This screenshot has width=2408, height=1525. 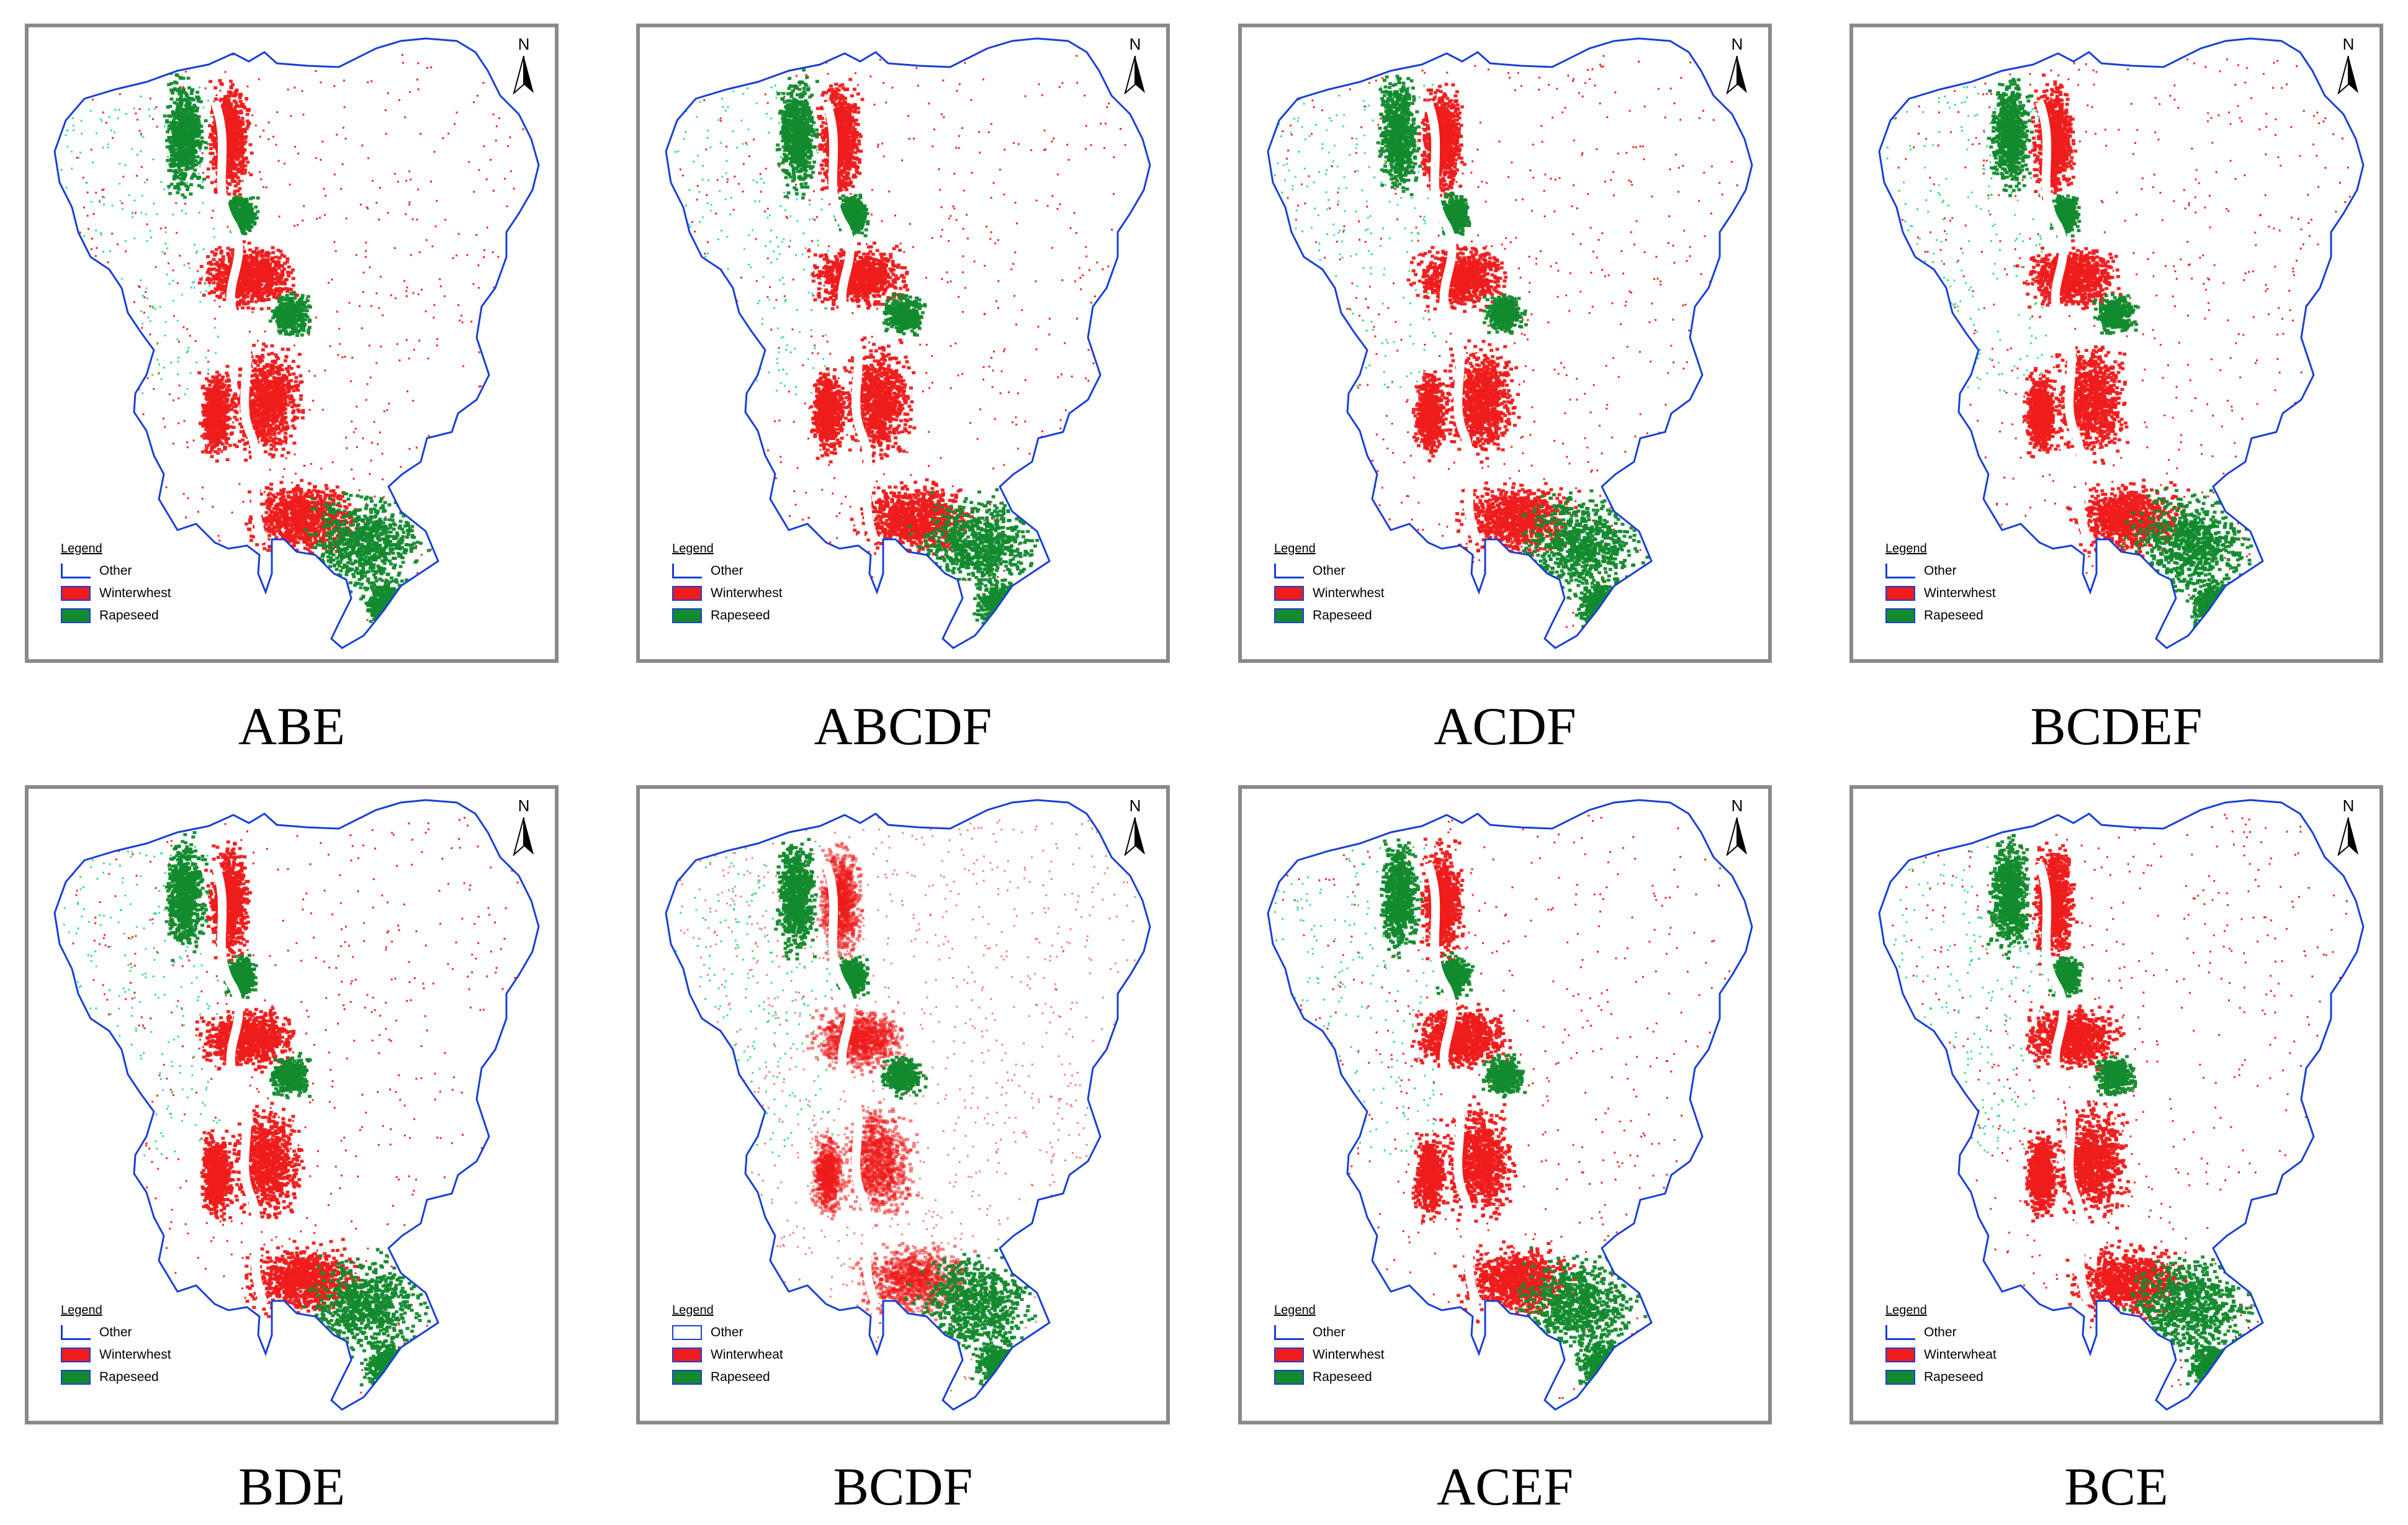 I want to click on legend-item: Winterwheat, so click(x=772, y=1355).